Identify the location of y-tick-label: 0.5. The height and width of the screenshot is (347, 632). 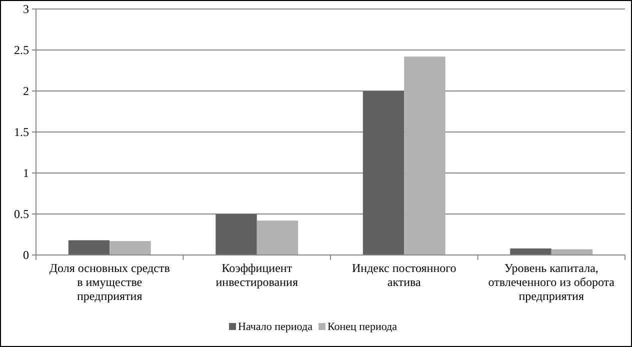
(21, 213).